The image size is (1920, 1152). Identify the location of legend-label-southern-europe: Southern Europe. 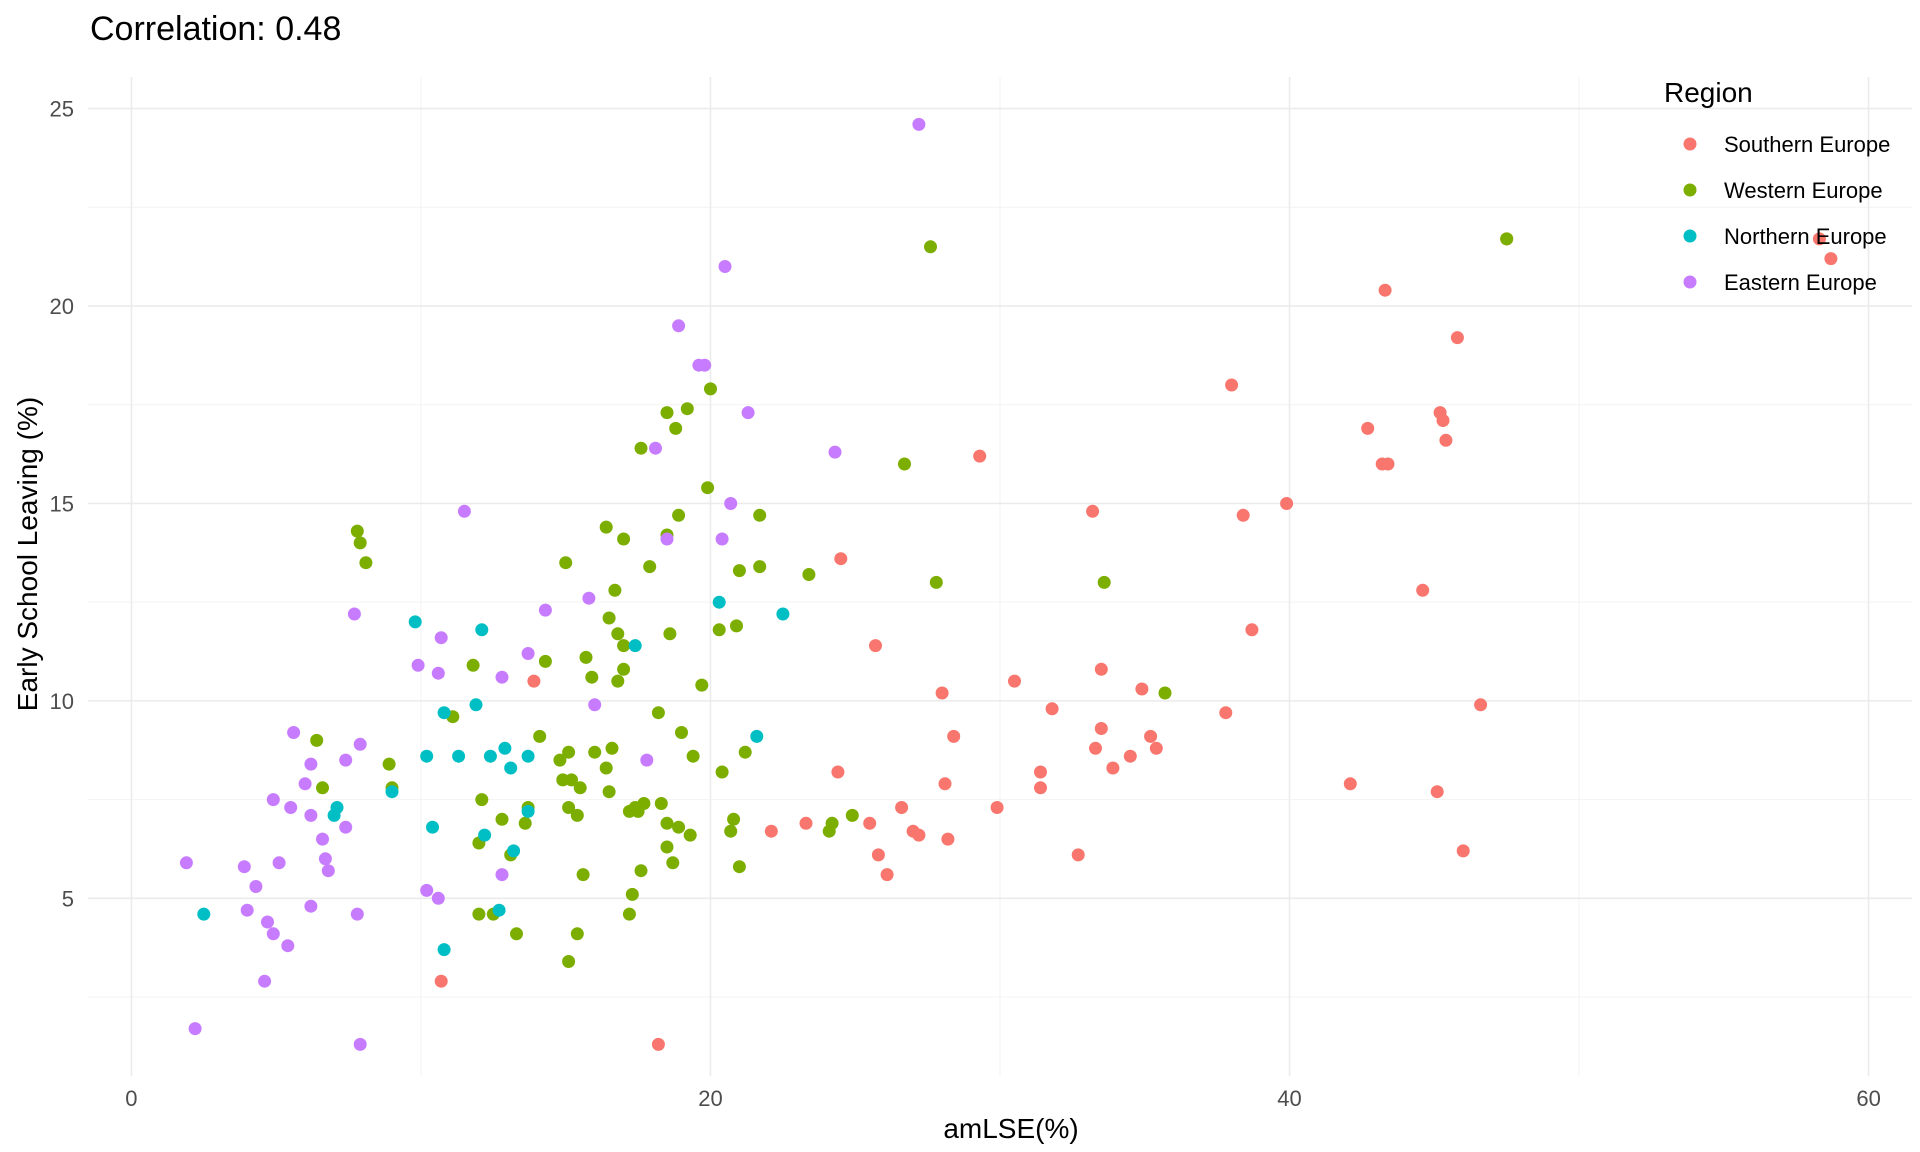
(1807, 144).